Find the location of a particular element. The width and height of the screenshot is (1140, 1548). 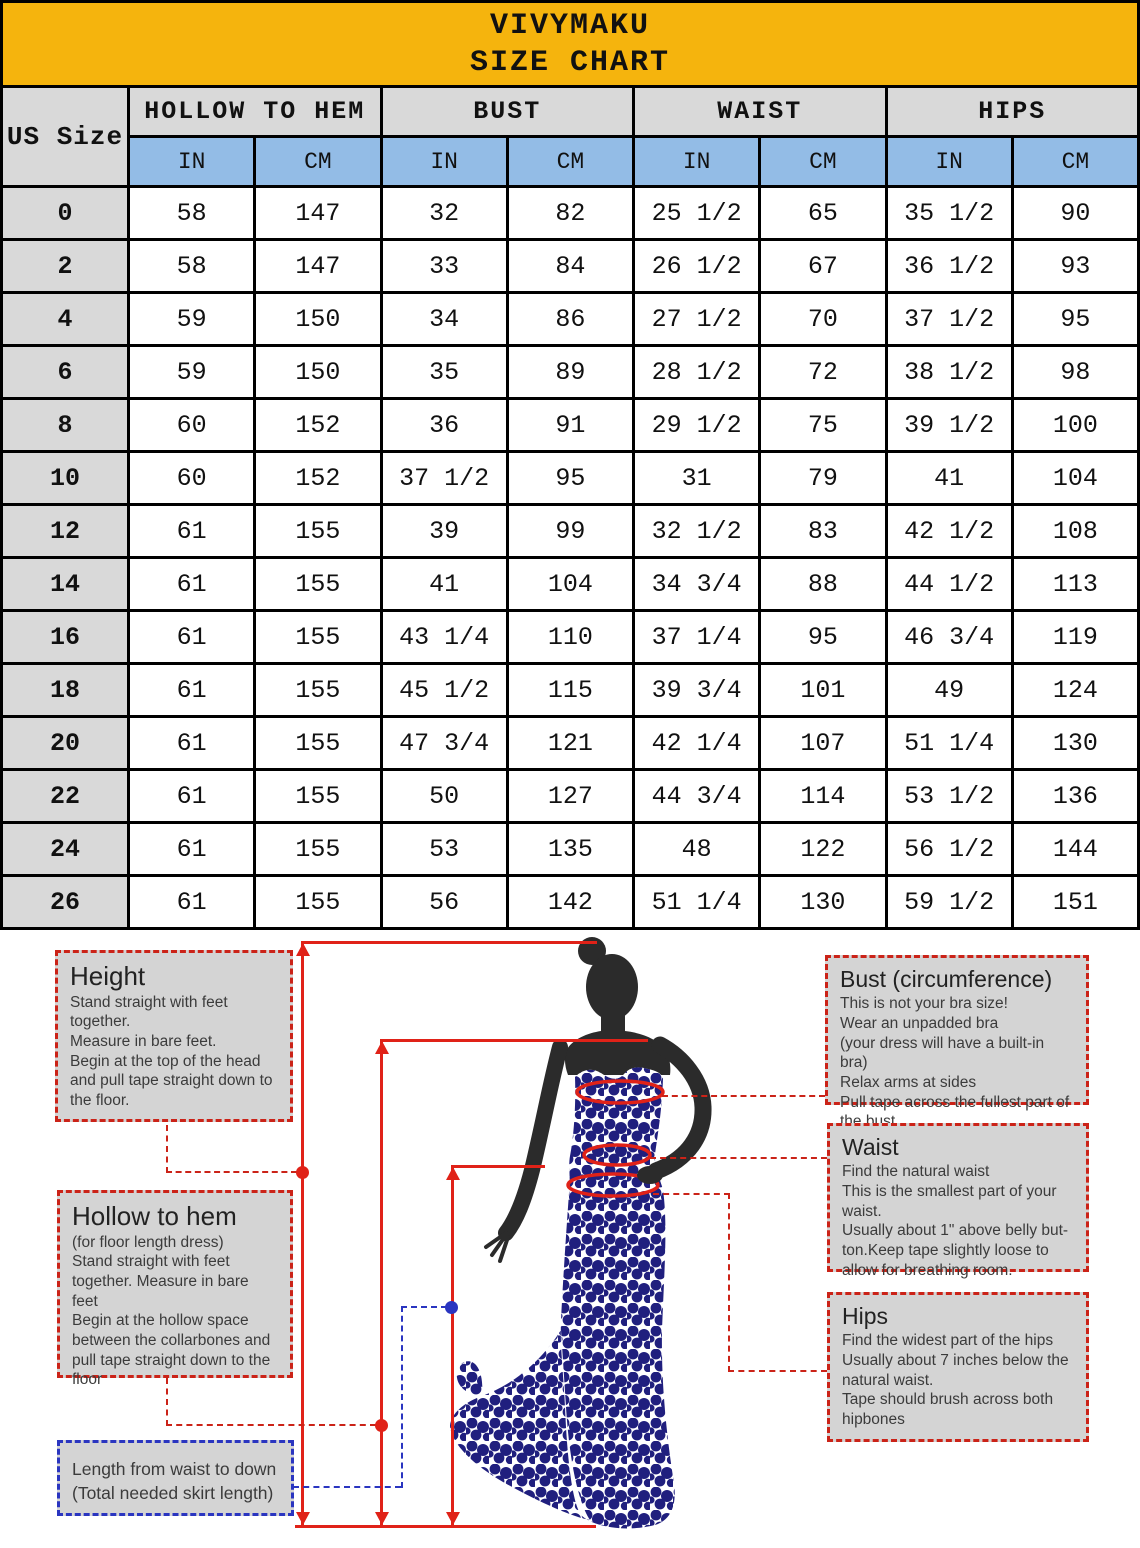

gown-rosettes is located at coordinates (562, 1298).